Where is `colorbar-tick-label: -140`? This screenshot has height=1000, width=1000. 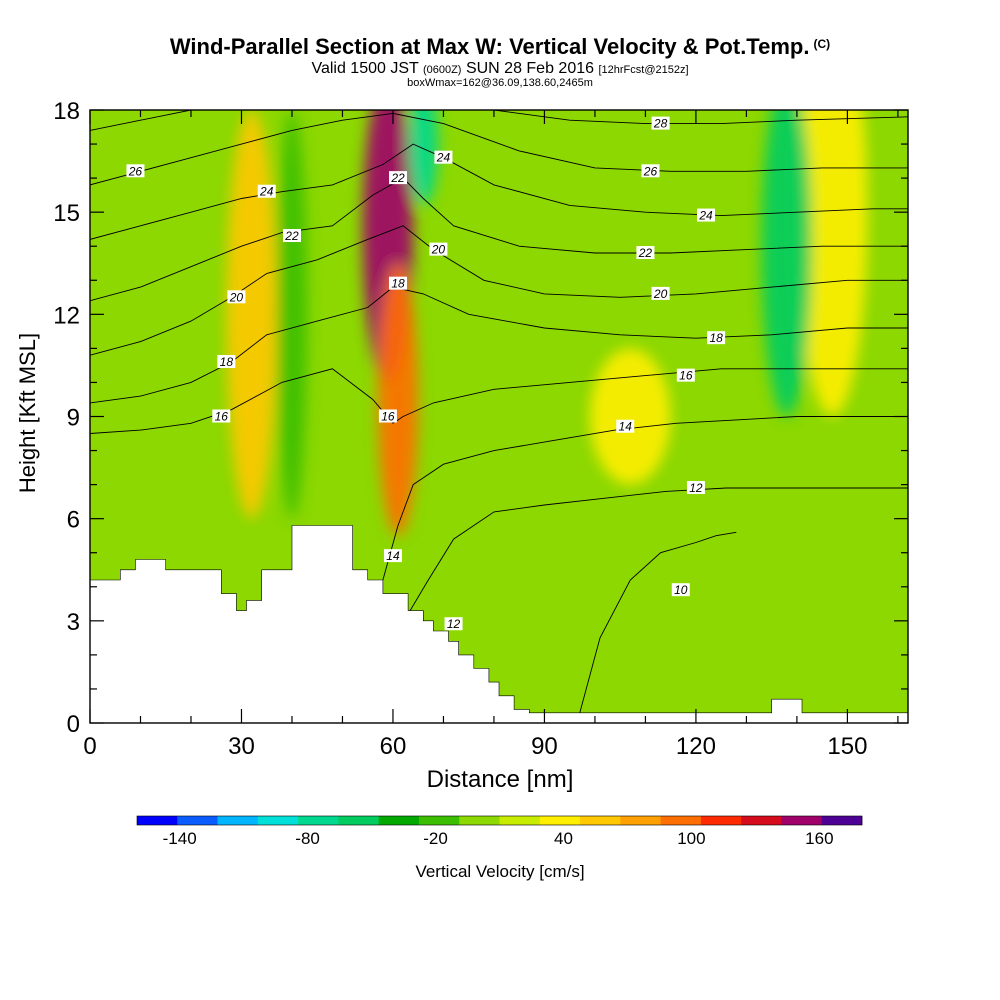 colorbar-tick-label: -140 is located at coordinates (180, 838).